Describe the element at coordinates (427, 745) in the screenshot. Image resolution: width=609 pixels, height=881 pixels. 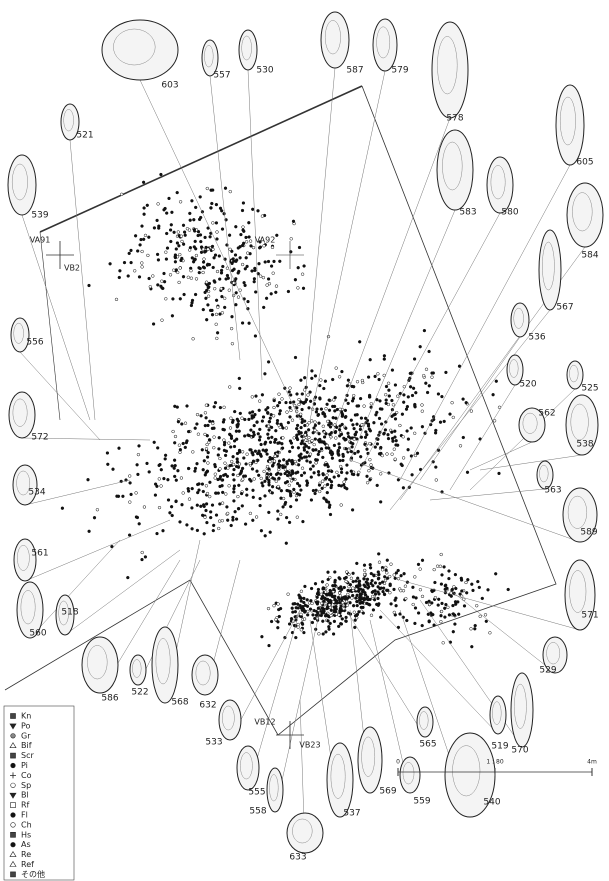
I see `artifact-label: 565` at that location.